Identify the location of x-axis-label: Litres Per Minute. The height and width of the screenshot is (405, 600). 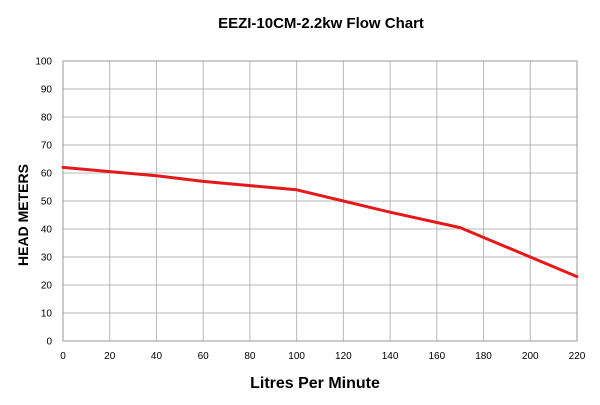
(315, 383).